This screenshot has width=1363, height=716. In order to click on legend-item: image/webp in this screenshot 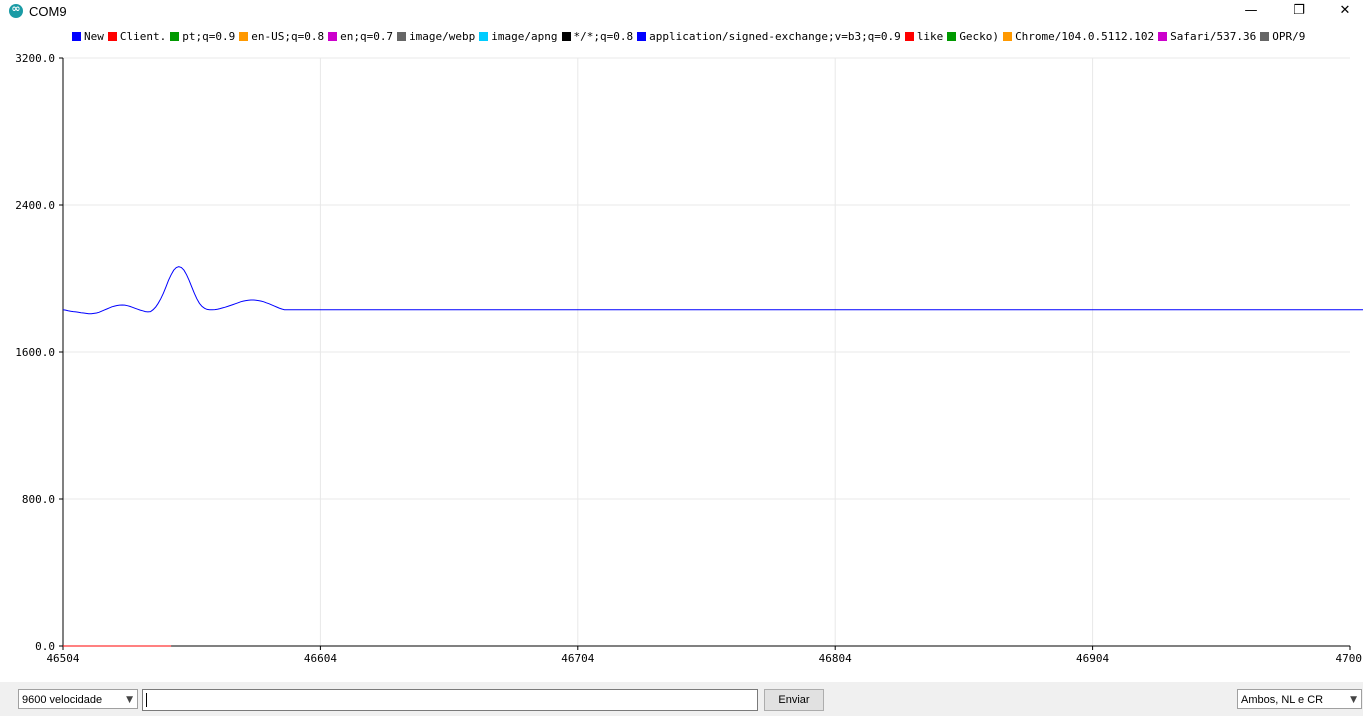, I will do `click(436, 37)`.